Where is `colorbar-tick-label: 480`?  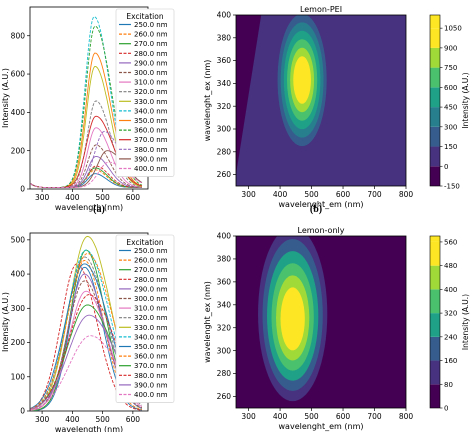
colorbar-tick-label: 480 is located at coordinates (450, 266).